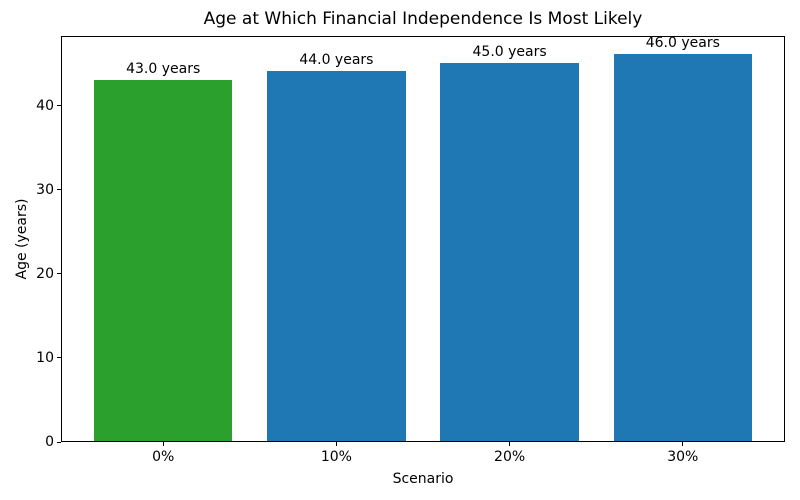 The width and height of the screenshot is (800, 500). Describe the element at coordinates (683, 457) in the screenshot. I see `x-tick-label: 30%` at that location.